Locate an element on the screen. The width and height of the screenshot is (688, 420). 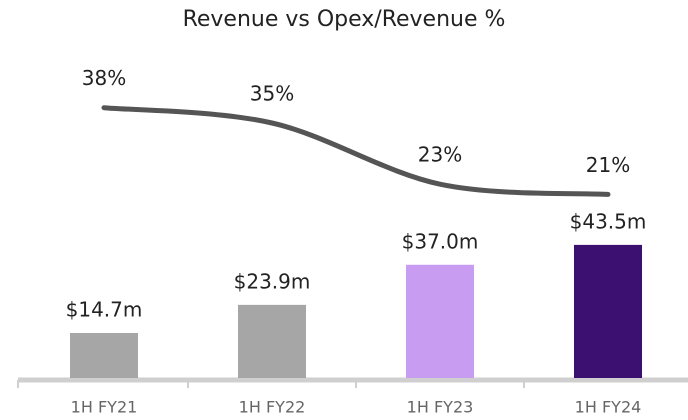
bar-value-label: $23.9m is located at coordinates (272, 281).